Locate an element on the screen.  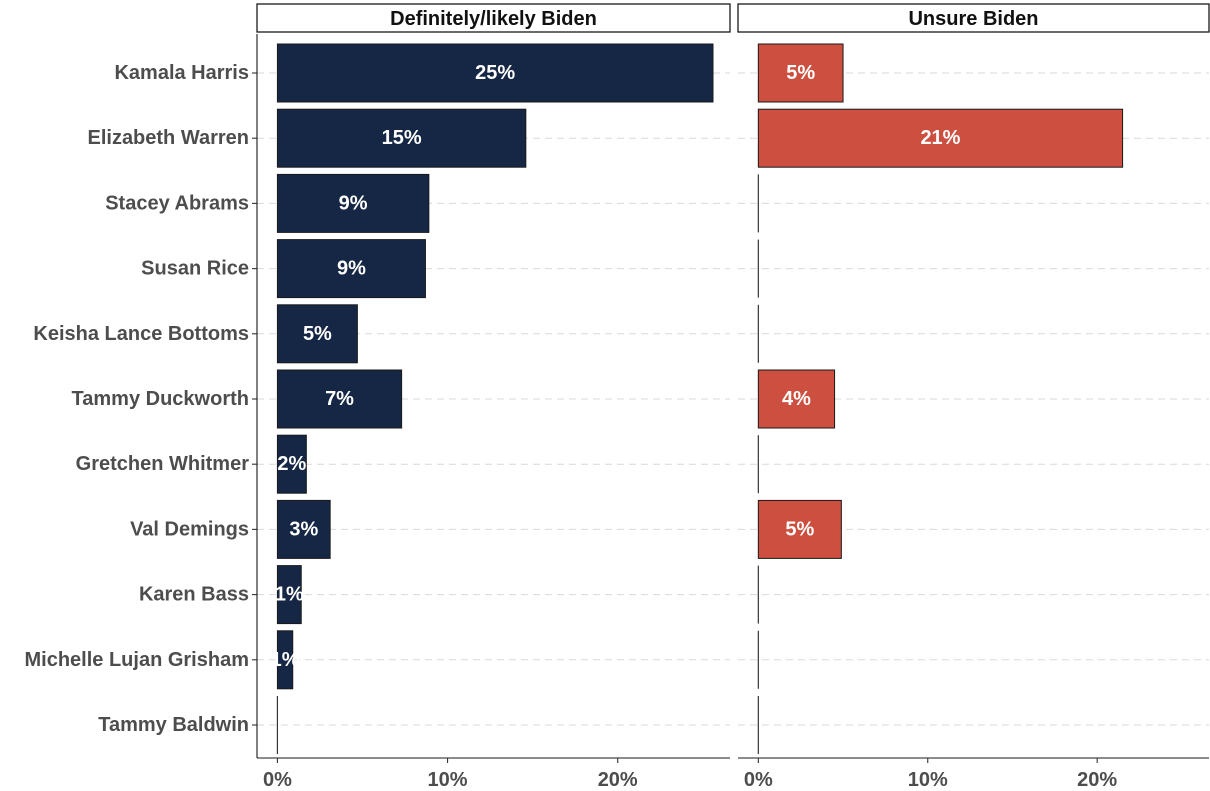
data-label-stacey-abrams: 9% is located at coordinates (353, 203).